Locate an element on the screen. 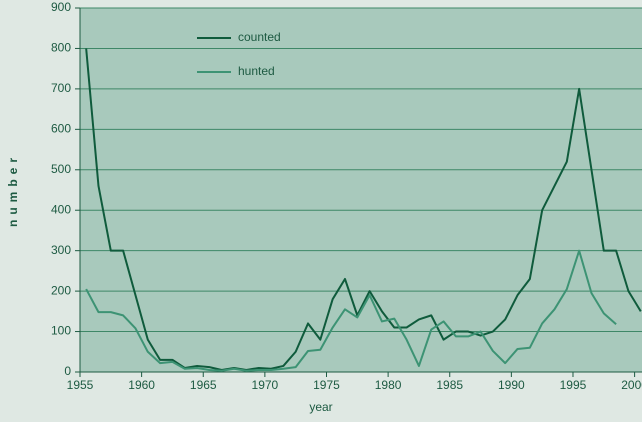 The height and width of the screenshot is (422, 642). x-tick-label: 1965 is located at coordinates (203, 385).